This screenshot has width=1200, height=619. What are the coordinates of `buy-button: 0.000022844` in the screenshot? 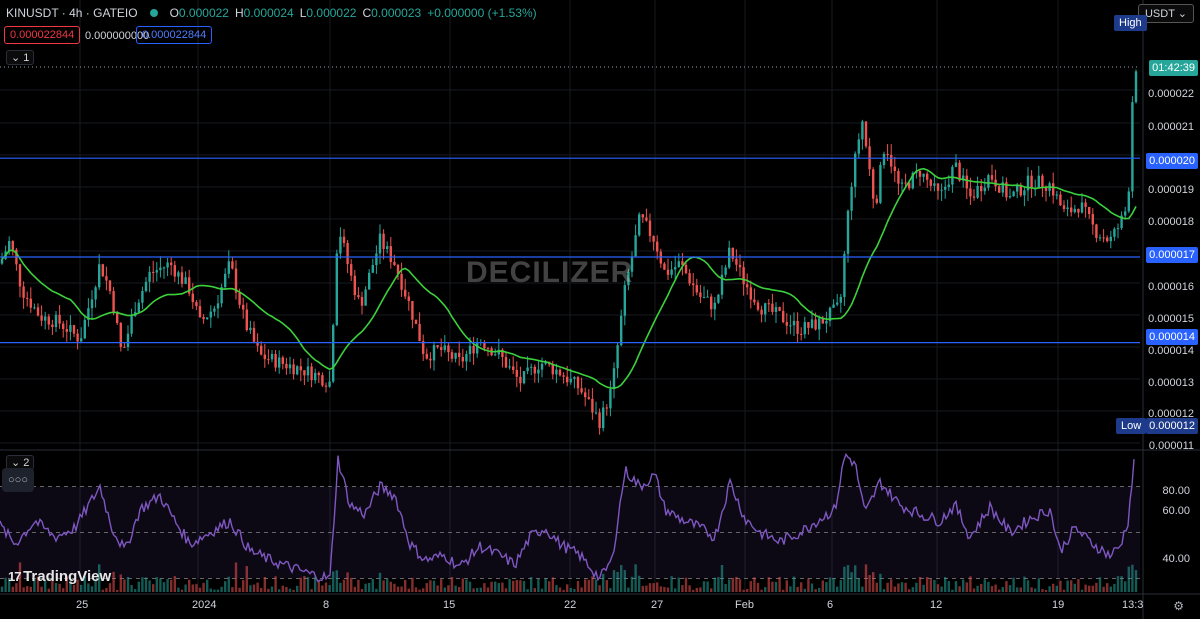 It's located at (174, 35).